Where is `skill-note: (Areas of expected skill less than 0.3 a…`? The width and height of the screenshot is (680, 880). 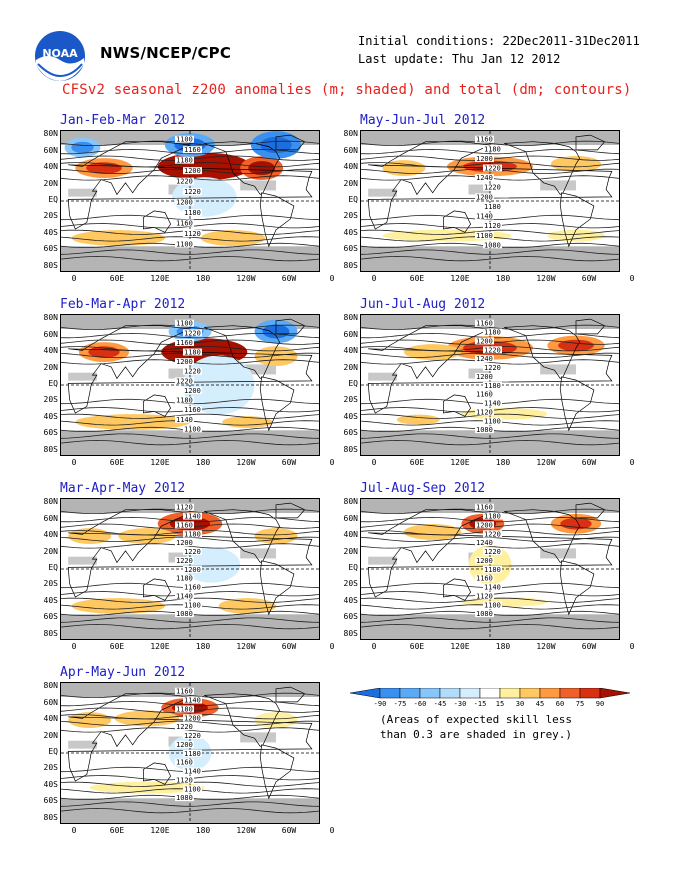
skill-note: (Areas of expected skill less than 0.3 a… is located at coordinates (476, 727).